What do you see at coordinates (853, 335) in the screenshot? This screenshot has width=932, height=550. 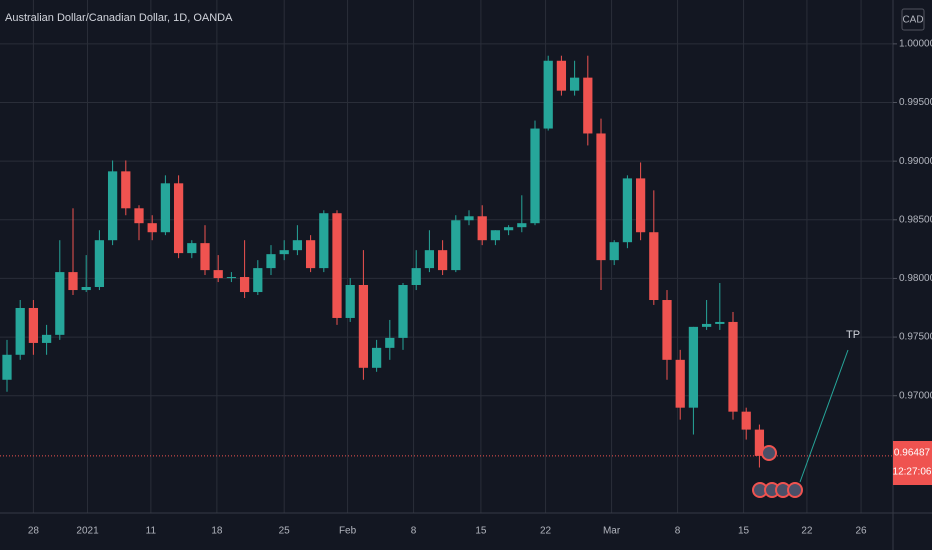 I see `tp-label: TP` at bounding box center [853, 335].